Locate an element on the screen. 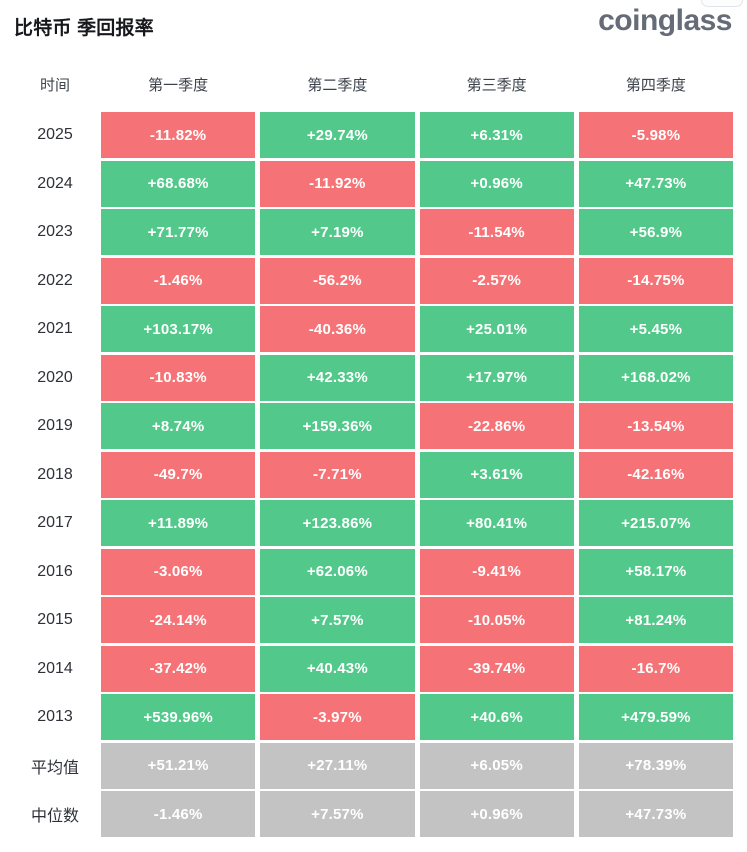 This screenshot has width=747, height=852. return-cell: +42.33% is located at coordinates (337, 377).